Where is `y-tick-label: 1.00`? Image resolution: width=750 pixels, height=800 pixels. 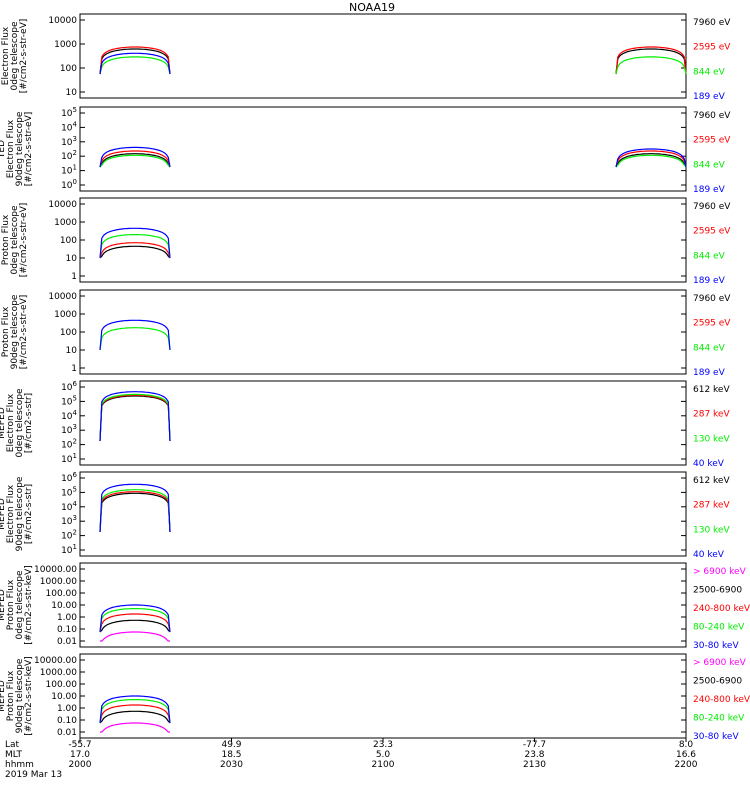 y-tick-label: 1.00 is located at coordinates (67, 709).